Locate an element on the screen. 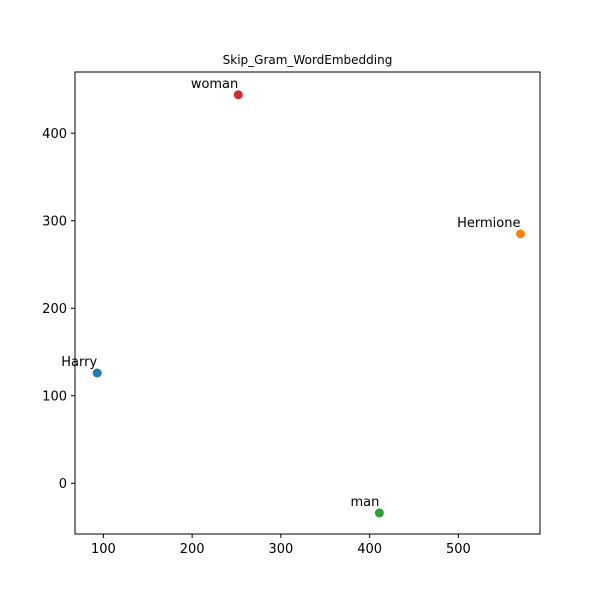  point-hermione is located at coordinates (520, 234).